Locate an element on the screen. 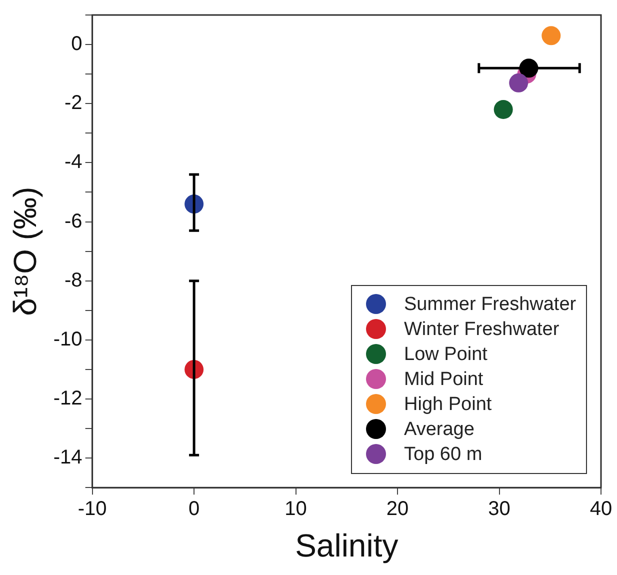 The width and height of the screenshot is (617, 575). legend-label: Top 60 m is located at coordinates (443, 454).